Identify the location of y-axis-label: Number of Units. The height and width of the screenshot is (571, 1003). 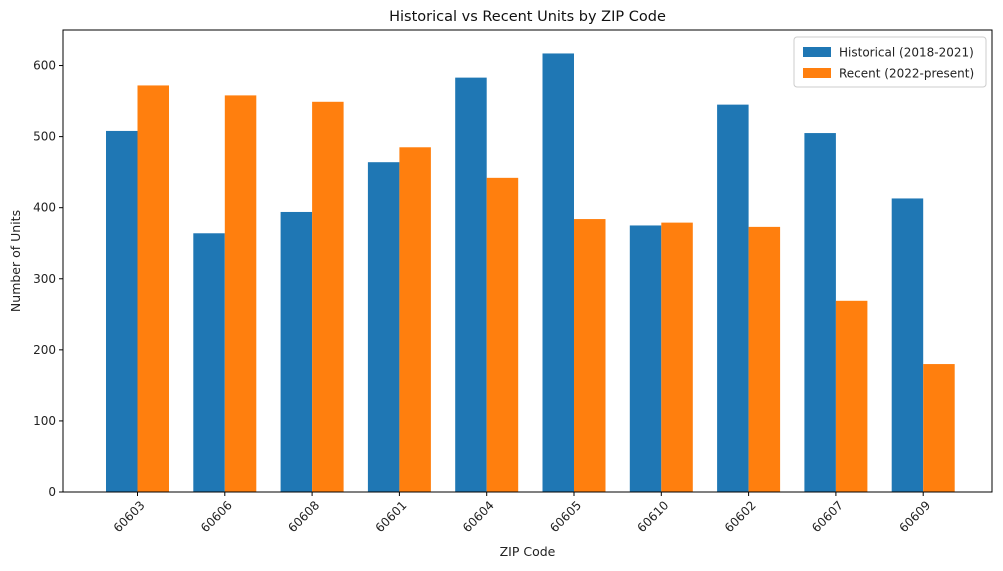
(15, 261).